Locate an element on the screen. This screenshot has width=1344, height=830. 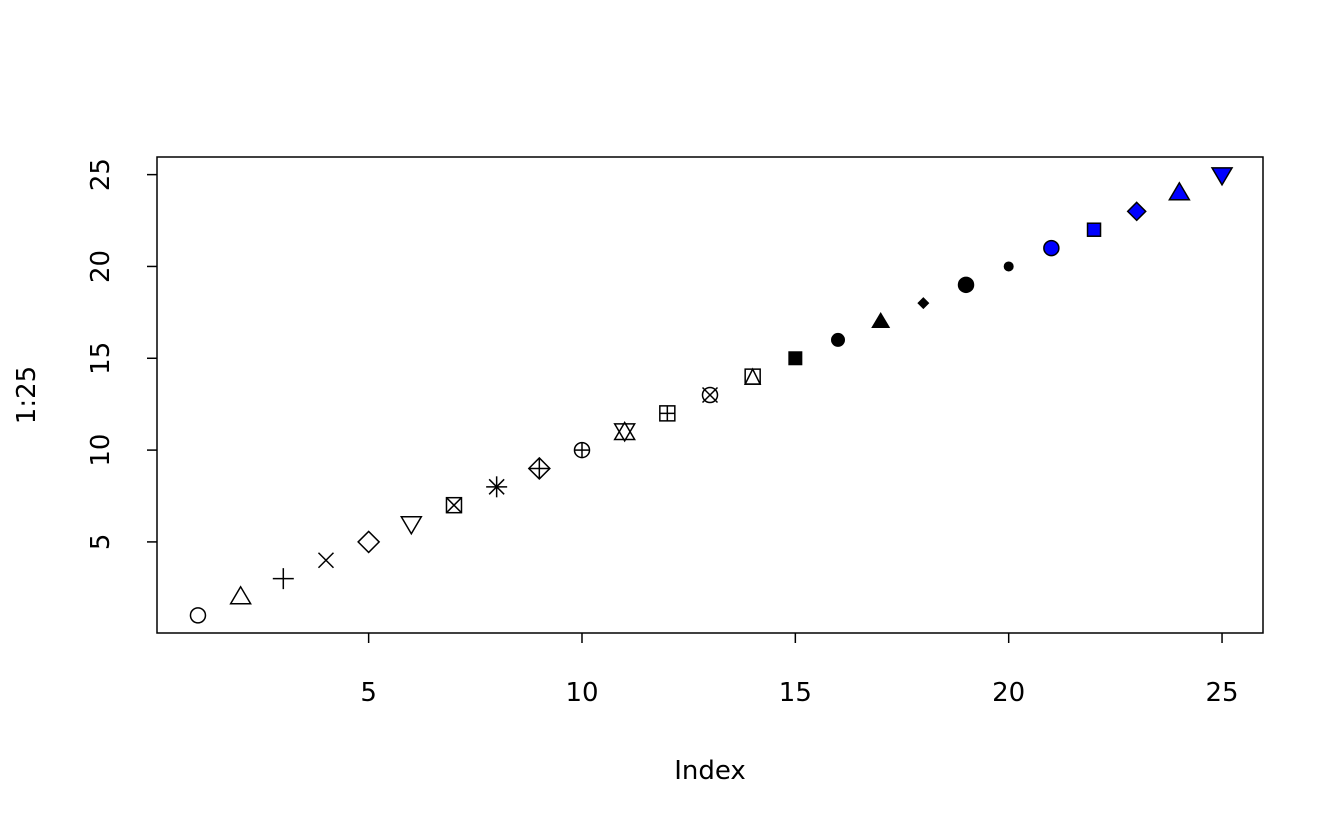
point-filled-triangle is located at coordinates (881, 319).